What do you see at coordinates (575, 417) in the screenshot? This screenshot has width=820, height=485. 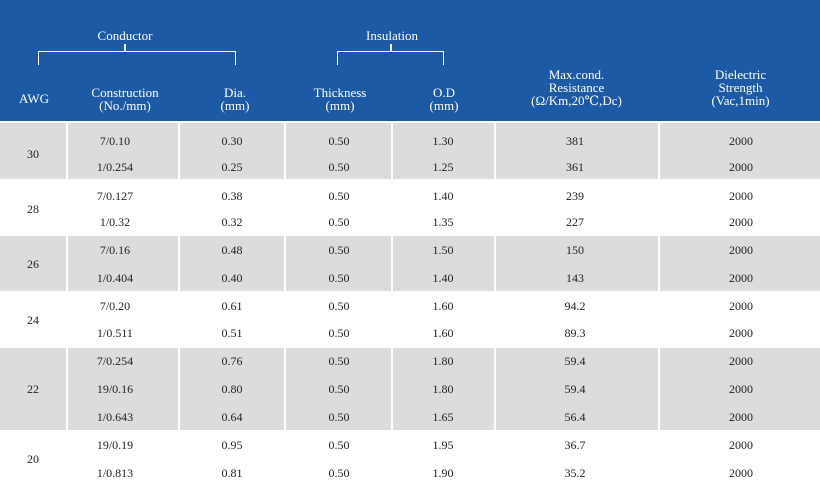 I see `resistance-value: 56.4` at bounding box center [575, 417].